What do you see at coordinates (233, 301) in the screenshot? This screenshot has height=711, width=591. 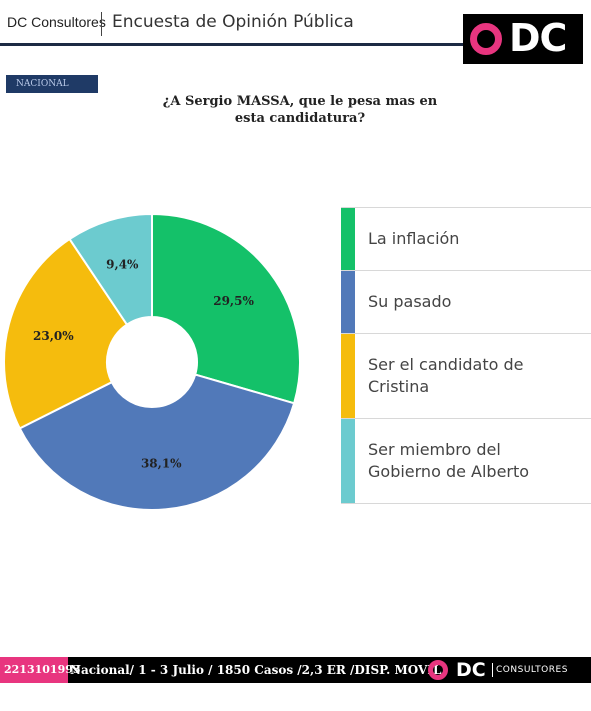 I see `slice-label: 29,5%` at bounding box center [233, 301].